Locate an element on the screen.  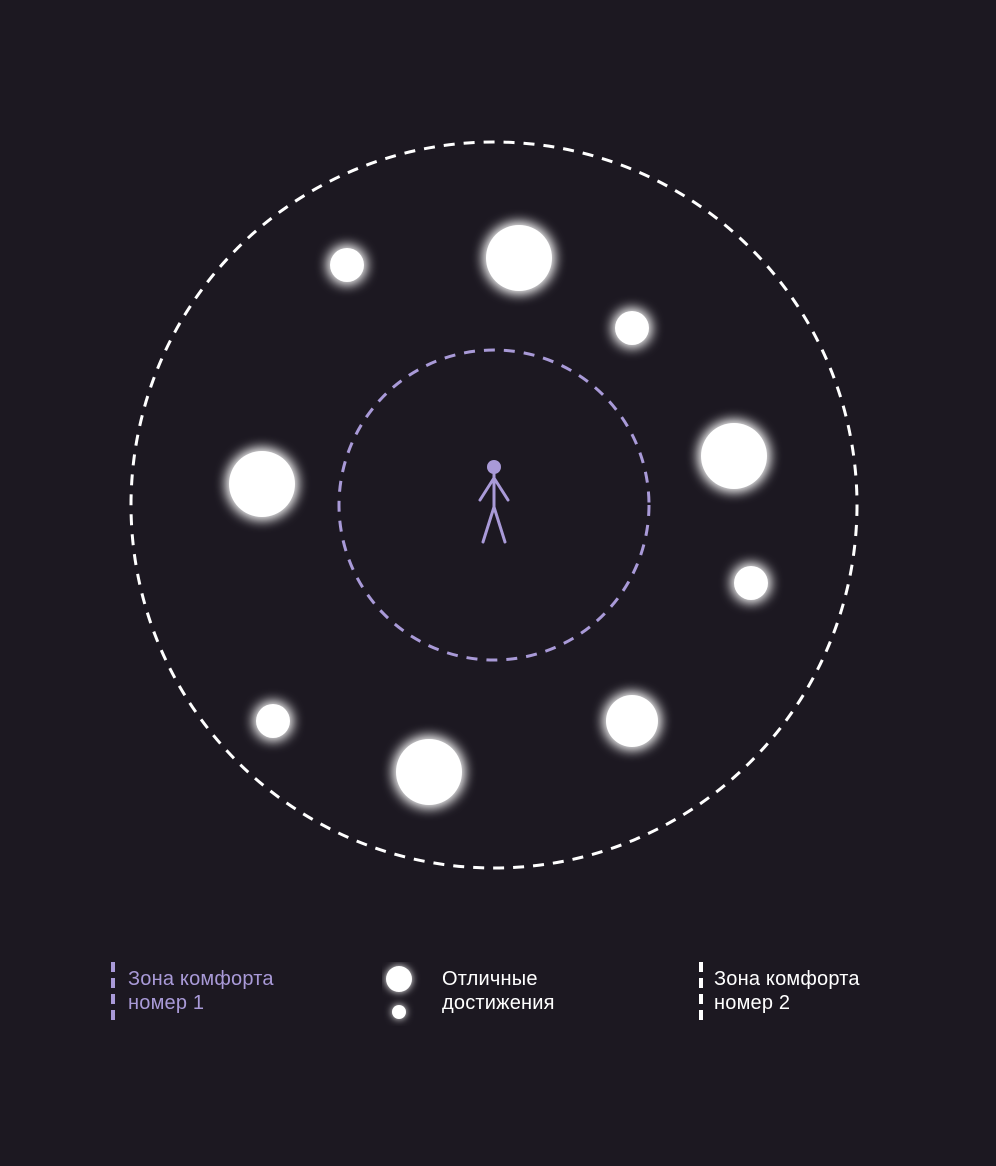
legend-zone-2-line2: номер 2 is located at coordinates (752, 1003).